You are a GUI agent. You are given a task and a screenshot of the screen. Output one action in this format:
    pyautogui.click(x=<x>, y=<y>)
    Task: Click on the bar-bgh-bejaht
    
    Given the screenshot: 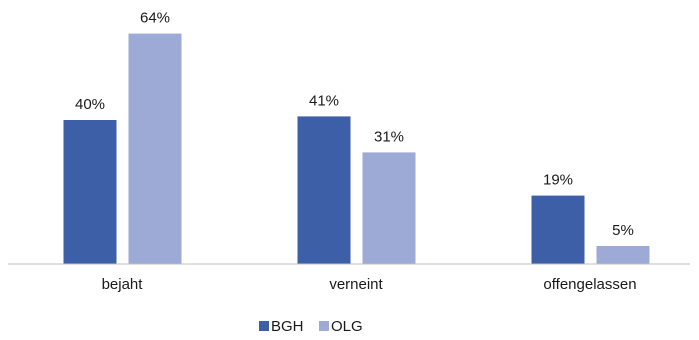 What is the action you would take?
    pyautogui.click(x=90, y=192)
    